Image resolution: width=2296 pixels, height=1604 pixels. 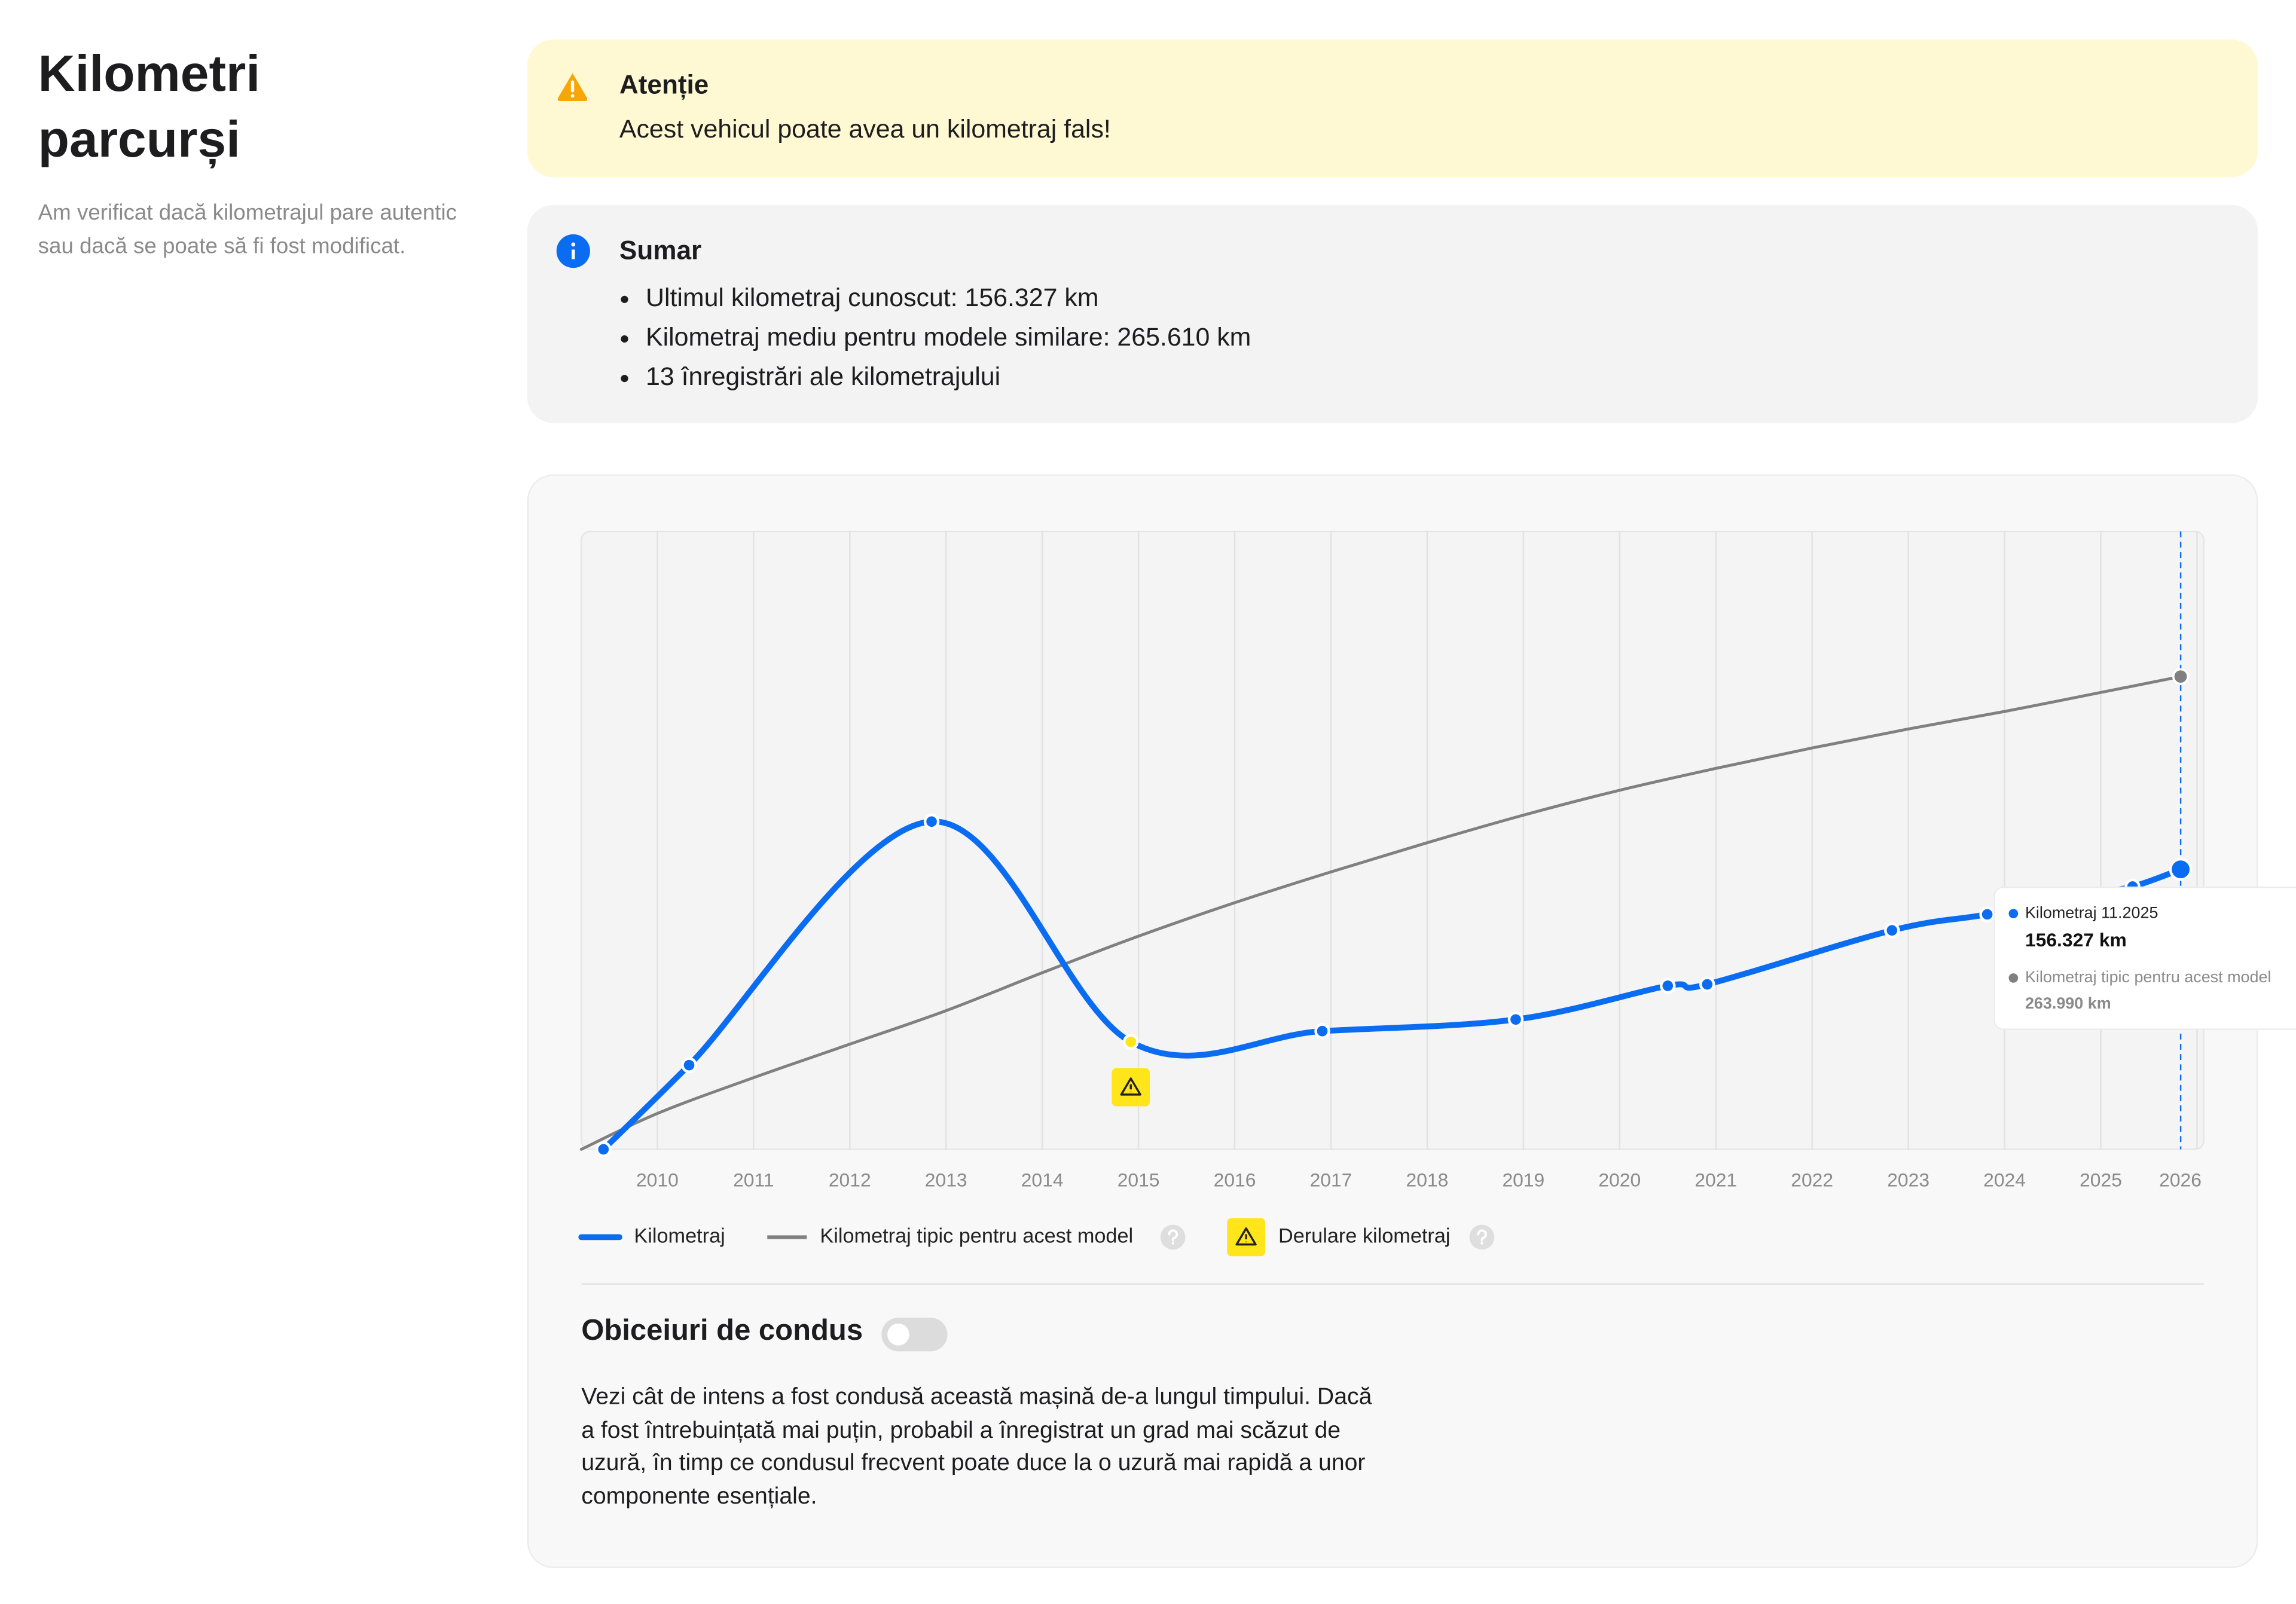 What do you see at coordinates (573, 251) in the screenshot?
I see `info-icon` at bounding box center [573, 251].